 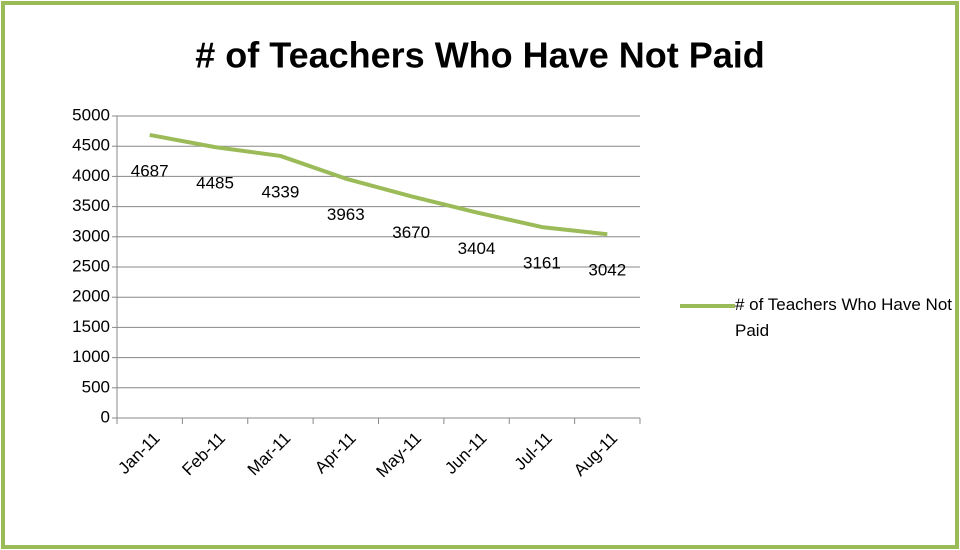 What do you see at coordinates (91, 175) in the screenshot?
I see `y-tick-label: 4000` at bounding box center [91, 175].